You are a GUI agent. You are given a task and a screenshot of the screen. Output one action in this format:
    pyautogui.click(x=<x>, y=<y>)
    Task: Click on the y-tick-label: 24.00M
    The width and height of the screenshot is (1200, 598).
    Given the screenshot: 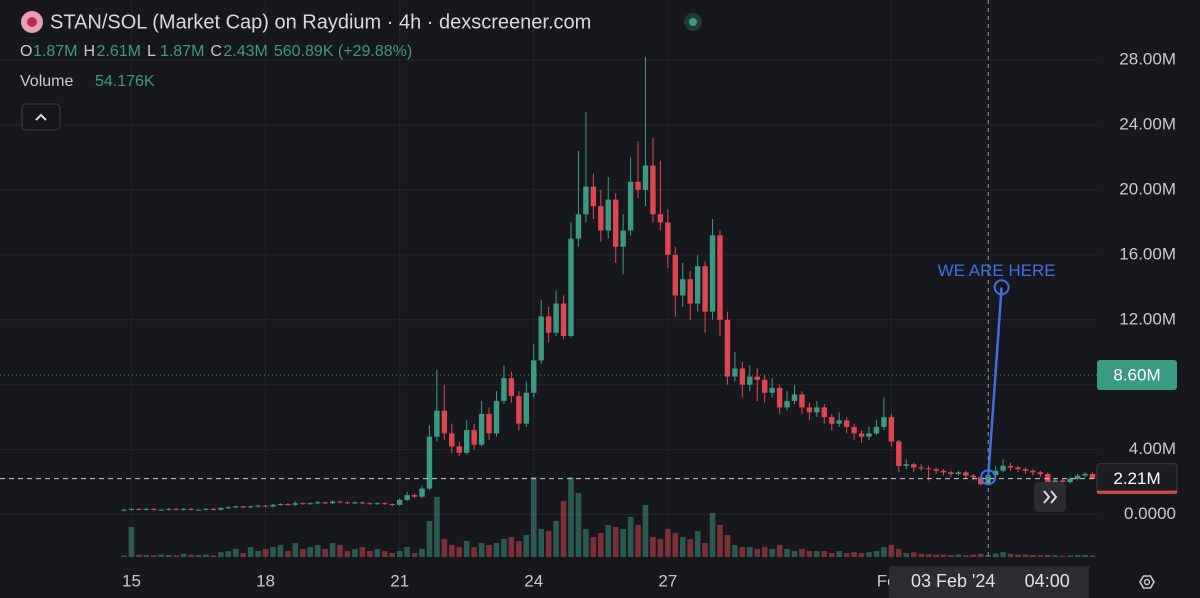 What is the action you would take?
    pyautogui.click(x=1147, y=123)
    